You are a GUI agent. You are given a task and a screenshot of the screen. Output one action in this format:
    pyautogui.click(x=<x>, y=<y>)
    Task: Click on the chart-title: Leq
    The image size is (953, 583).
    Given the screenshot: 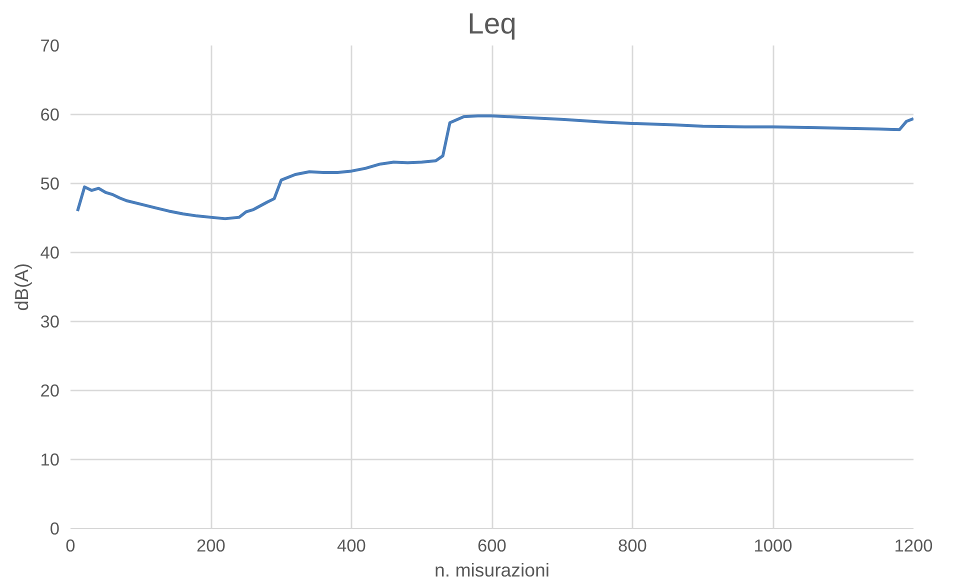 What is the action you would take?
    pyautogui.click(x=492, y=24)
    